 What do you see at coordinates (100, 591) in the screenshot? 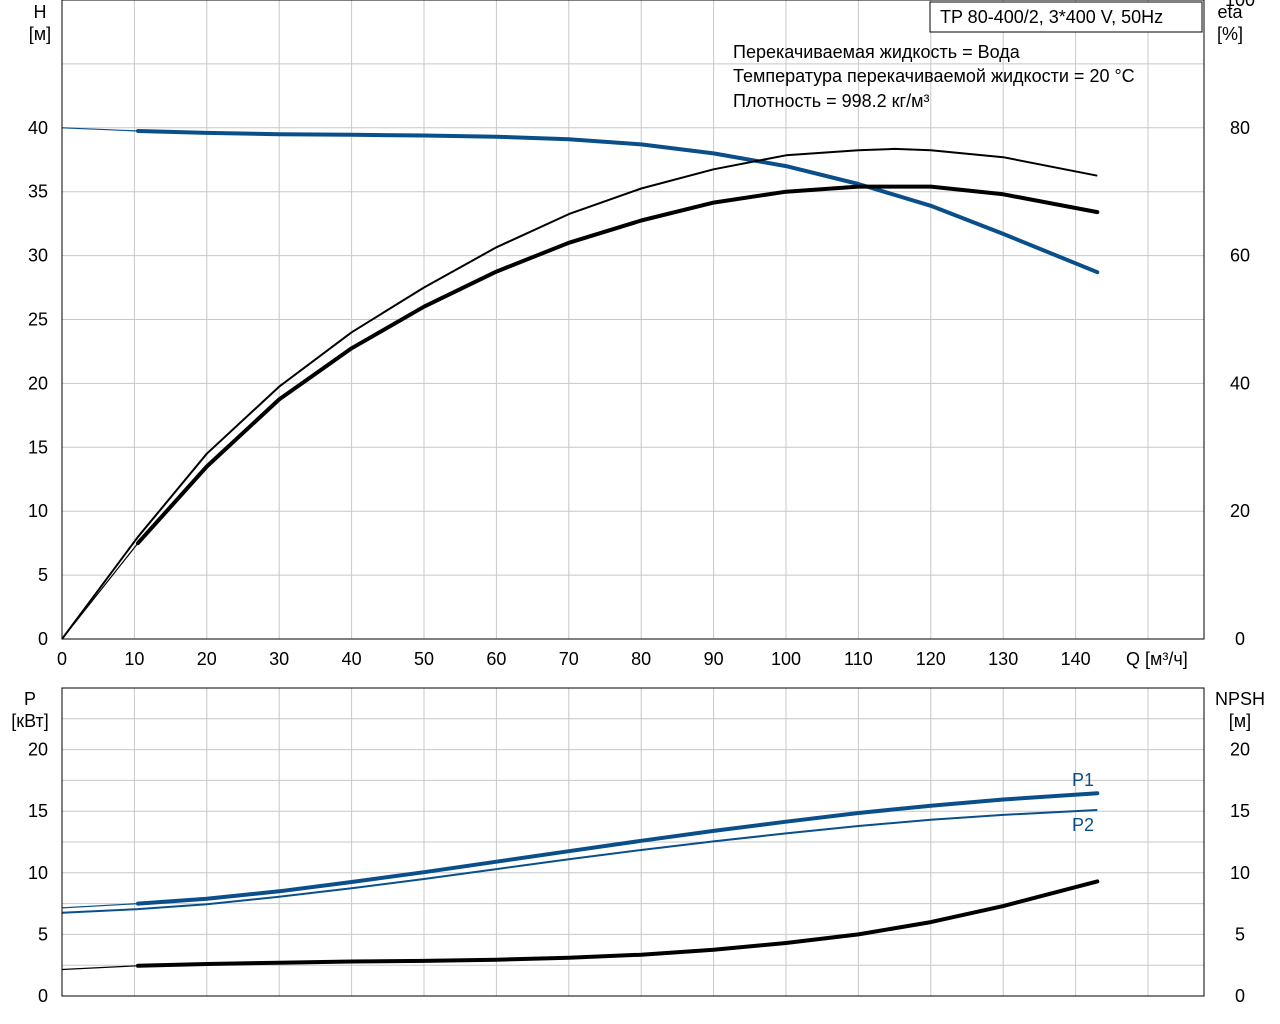
I see `chart0-series2-extrapolation` at bounding box center [100, 591].